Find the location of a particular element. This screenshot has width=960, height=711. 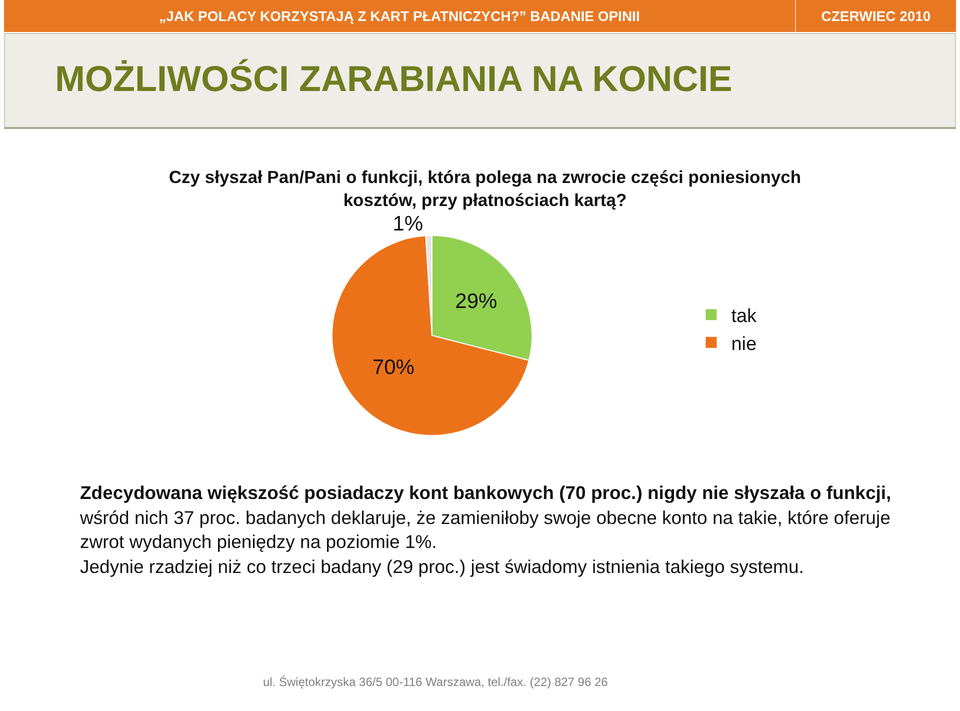

legend-label: tak is located at coordinates (744, 317).